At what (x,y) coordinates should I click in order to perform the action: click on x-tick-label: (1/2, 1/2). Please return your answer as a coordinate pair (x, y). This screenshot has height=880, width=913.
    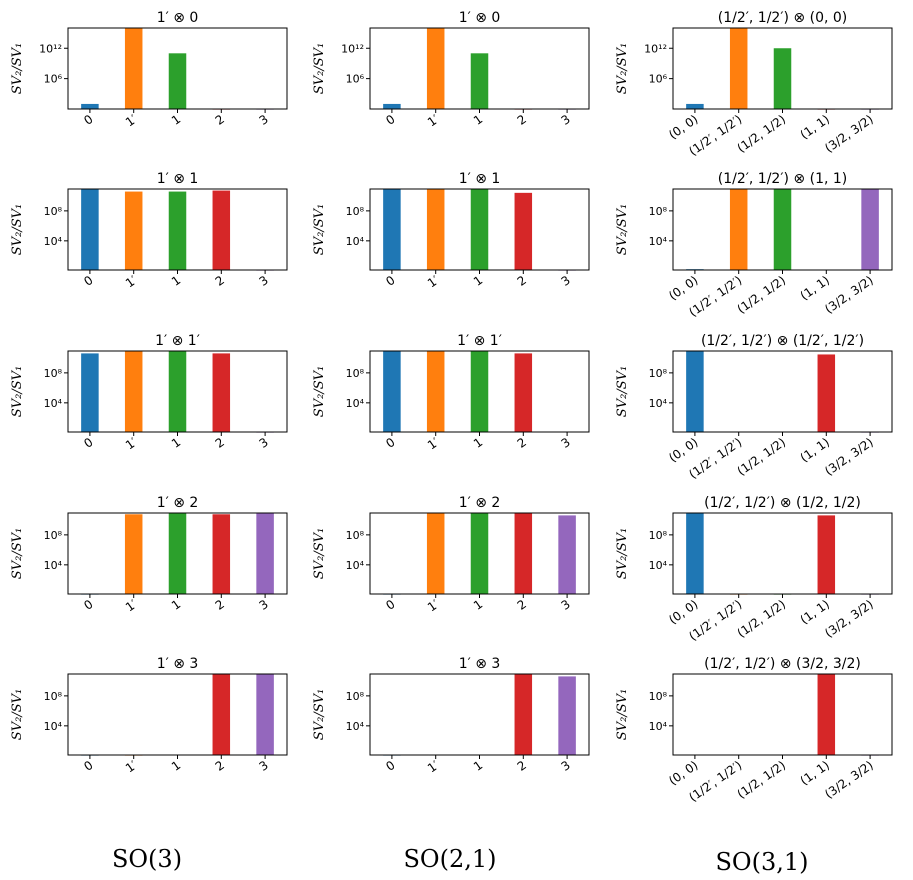
    Looking at the image, I should click on (762, 294).